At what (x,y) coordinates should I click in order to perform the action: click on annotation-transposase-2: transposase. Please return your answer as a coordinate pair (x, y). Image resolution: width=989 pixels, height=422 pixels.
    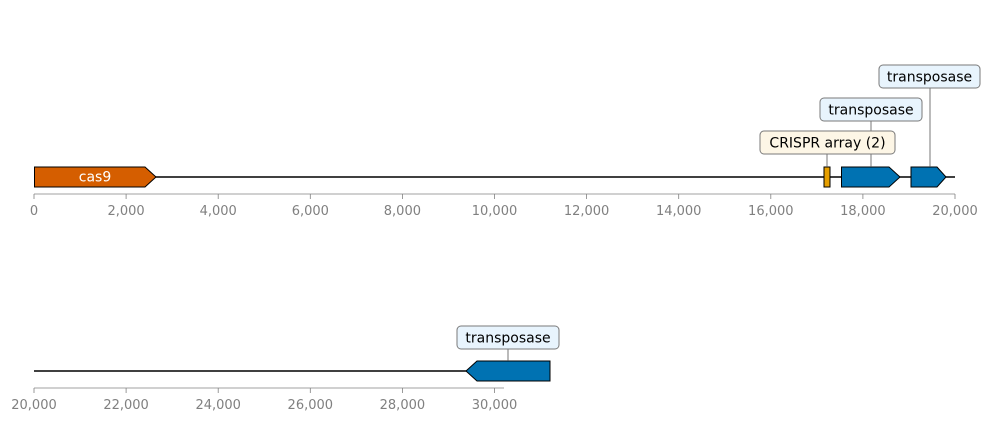
    Looking at the image, I should click on (929, 76).